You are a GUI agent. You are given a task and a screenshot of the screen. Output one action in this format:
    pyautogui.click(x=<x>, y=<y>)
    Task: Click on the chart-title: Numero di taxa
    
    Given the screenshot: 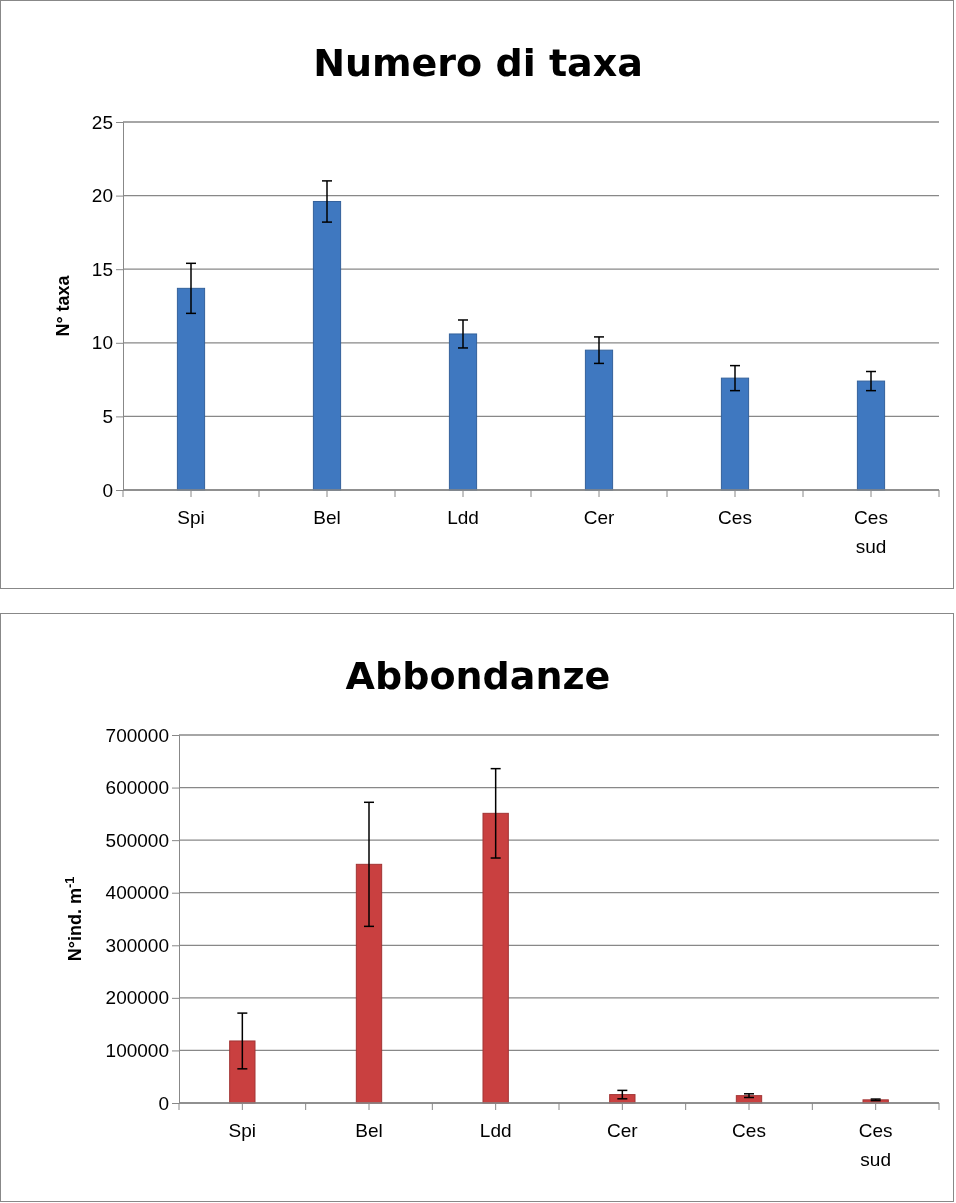 What is the action you would take?
    pyautogui.click(x=478, y=63)
    